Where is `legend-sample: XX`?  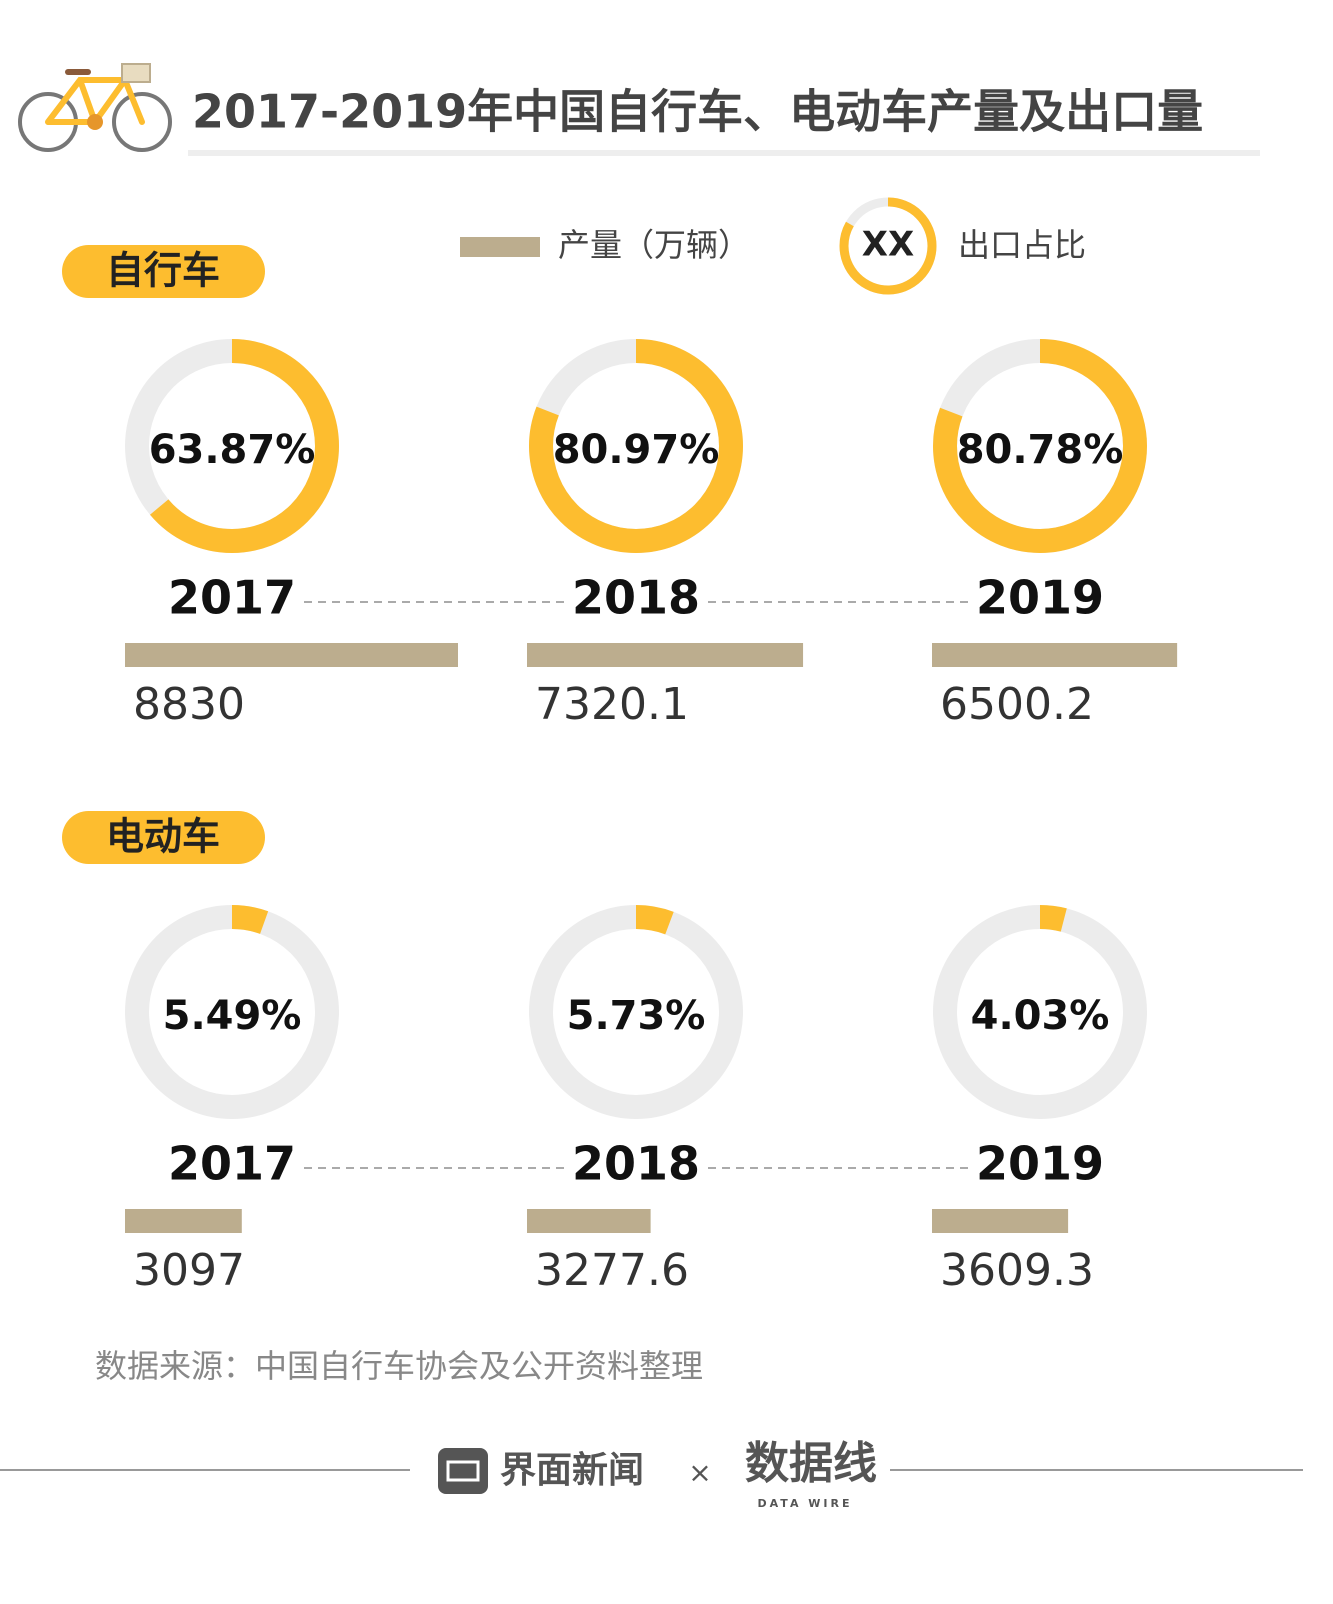
legend-sample: XX is located at coordinates (888, 245).